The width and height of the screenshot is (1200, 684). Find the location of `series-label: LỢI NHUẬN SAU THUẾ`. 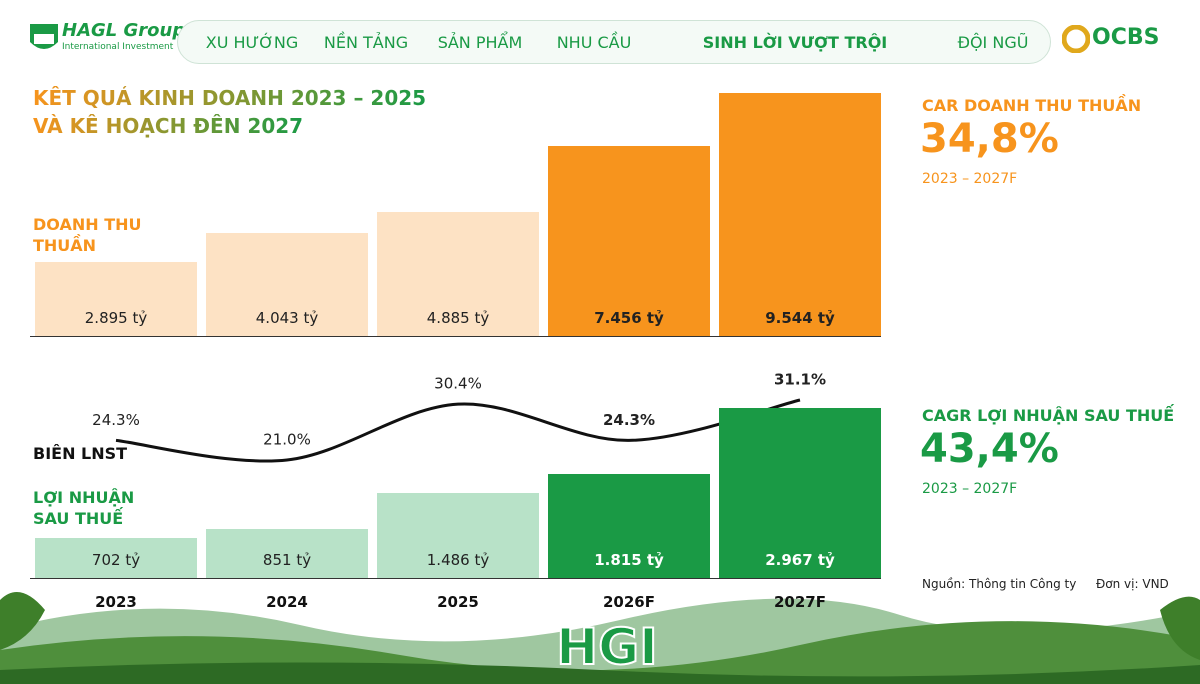

series-label: LỢI NHUẬN SAU THUẾ is located at coordinates (84, 508).